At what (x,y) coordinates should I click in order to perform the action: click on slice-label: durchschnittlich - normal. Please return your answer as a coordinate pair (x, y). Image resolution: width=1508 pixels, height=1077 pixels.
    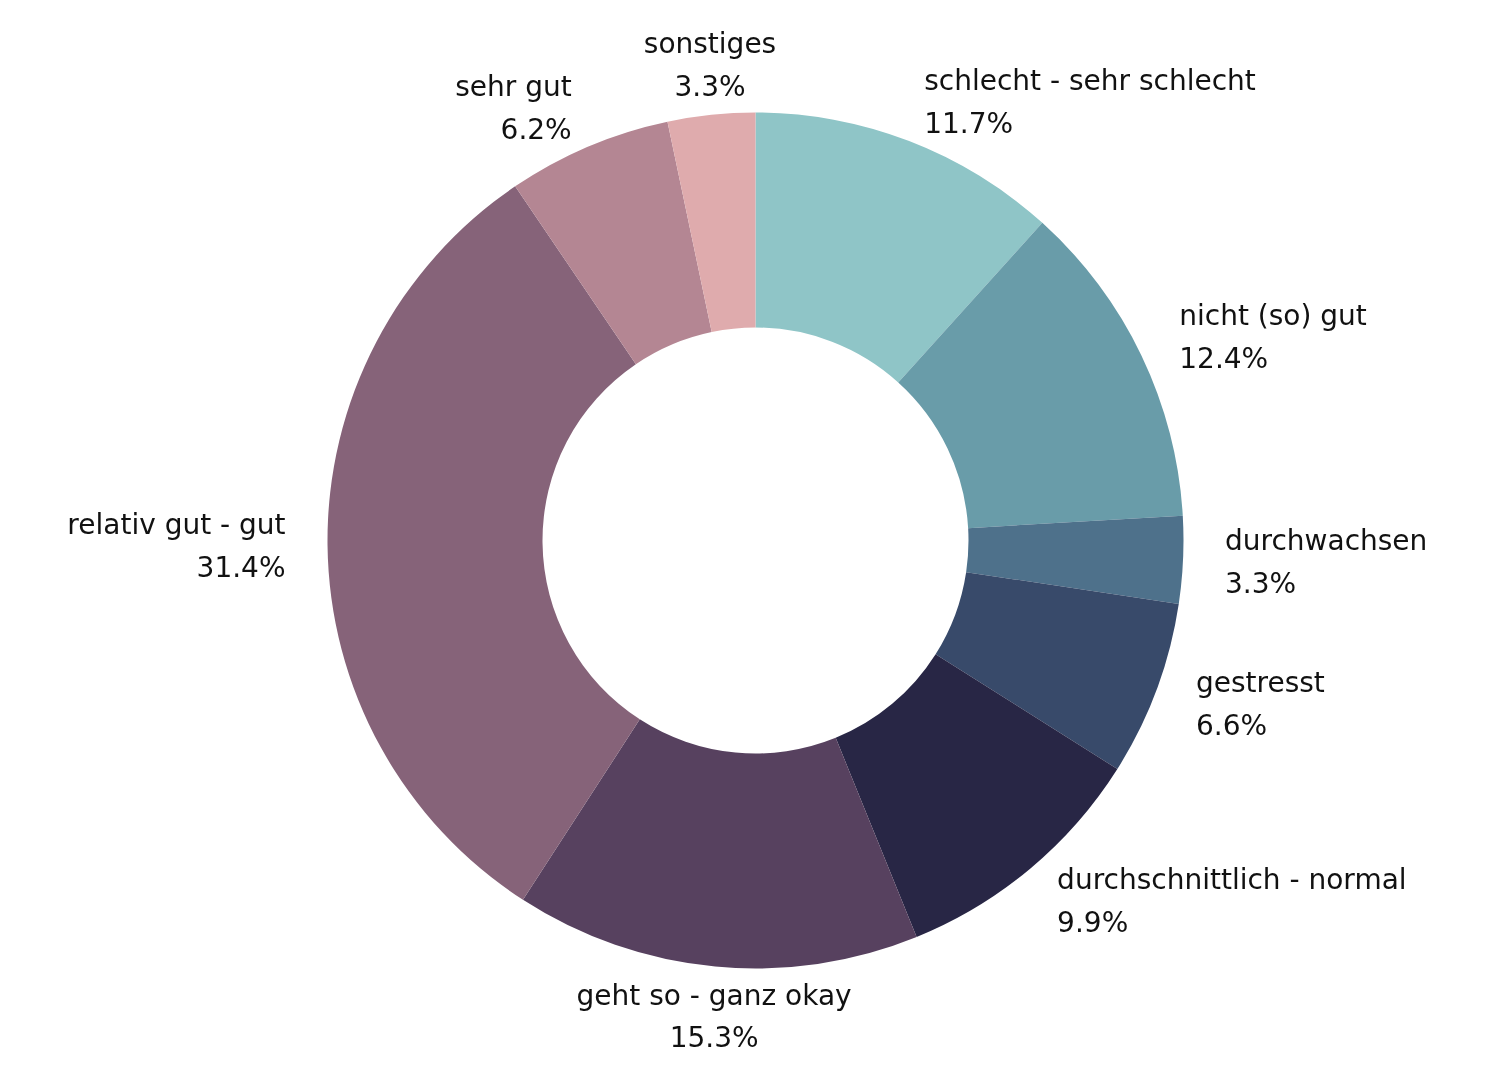
    Looking at the image, I should click on (1232, 880).